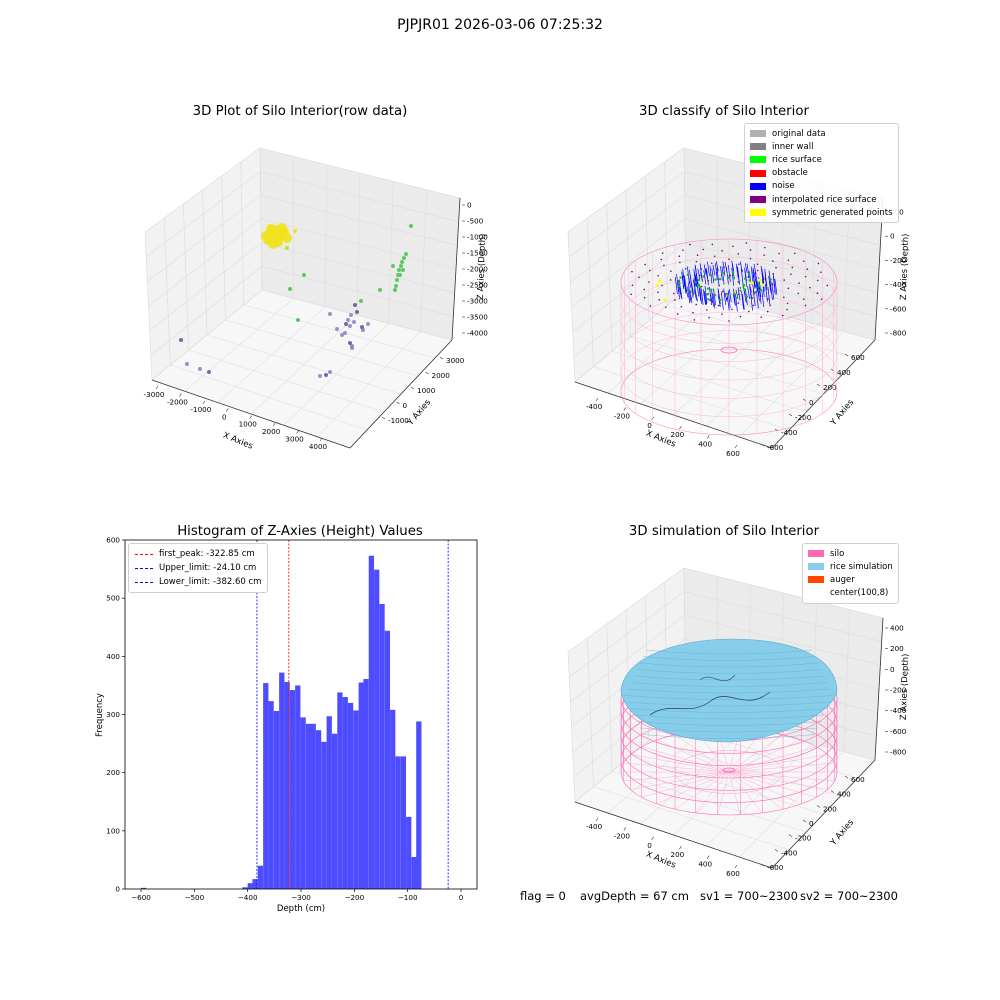  Describe the element at coordinates (660, 281) in the screenshot. I see `classify-symmetric-point` at that location.